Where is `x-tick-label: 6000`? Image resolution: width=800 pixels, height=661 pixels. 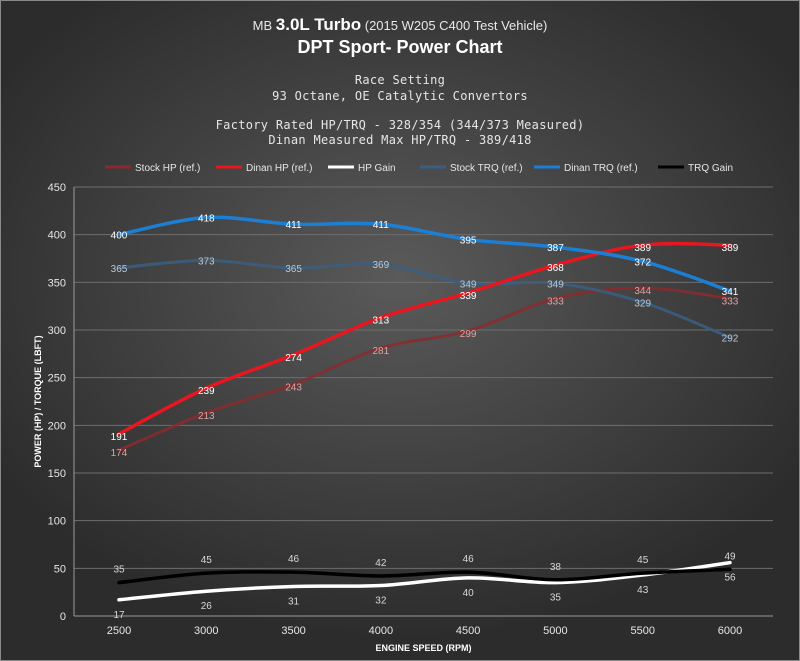
x-tick-label: 6000 is located at coordinates (730, 631).